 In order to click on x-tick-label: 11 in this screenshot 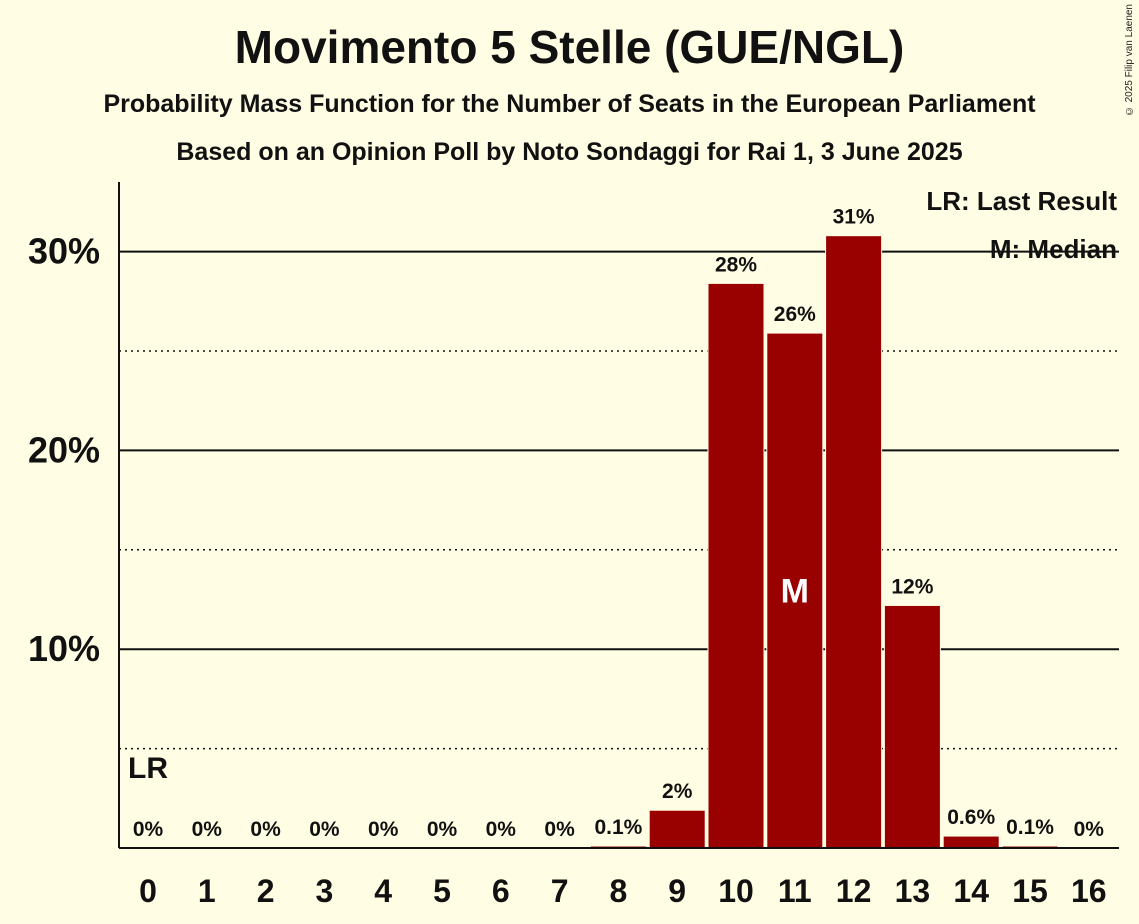, I will do `click(795, 891)`.